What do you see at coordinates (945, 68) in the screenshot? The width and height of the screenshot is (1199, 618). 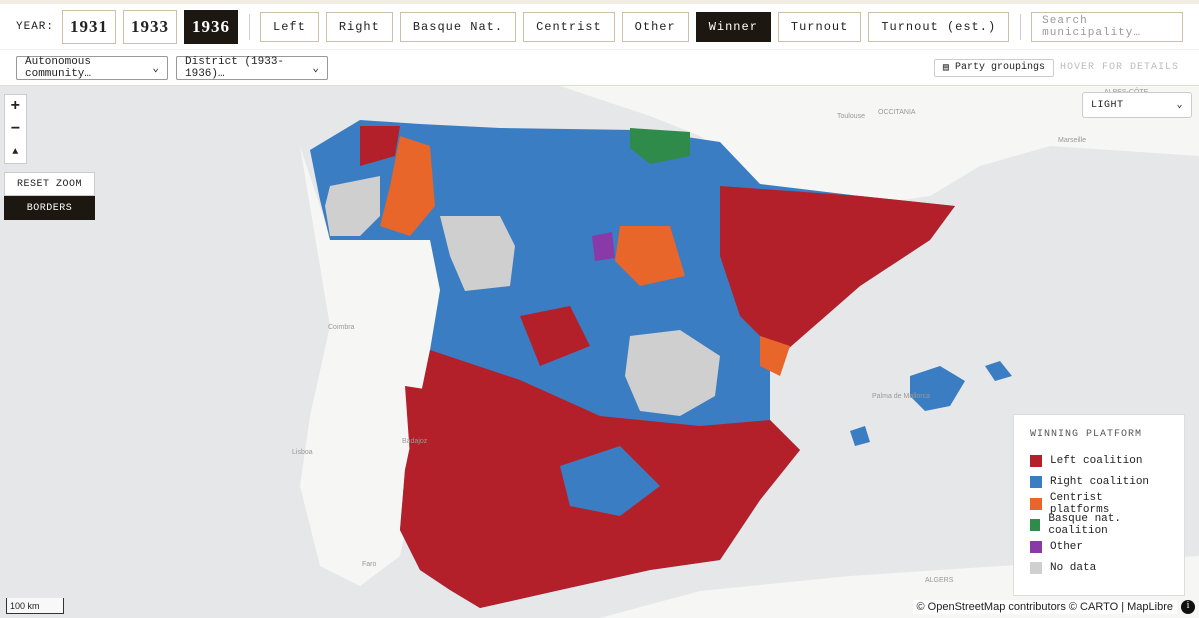 I see `icon: ▤` at bounding box center [945, 68].